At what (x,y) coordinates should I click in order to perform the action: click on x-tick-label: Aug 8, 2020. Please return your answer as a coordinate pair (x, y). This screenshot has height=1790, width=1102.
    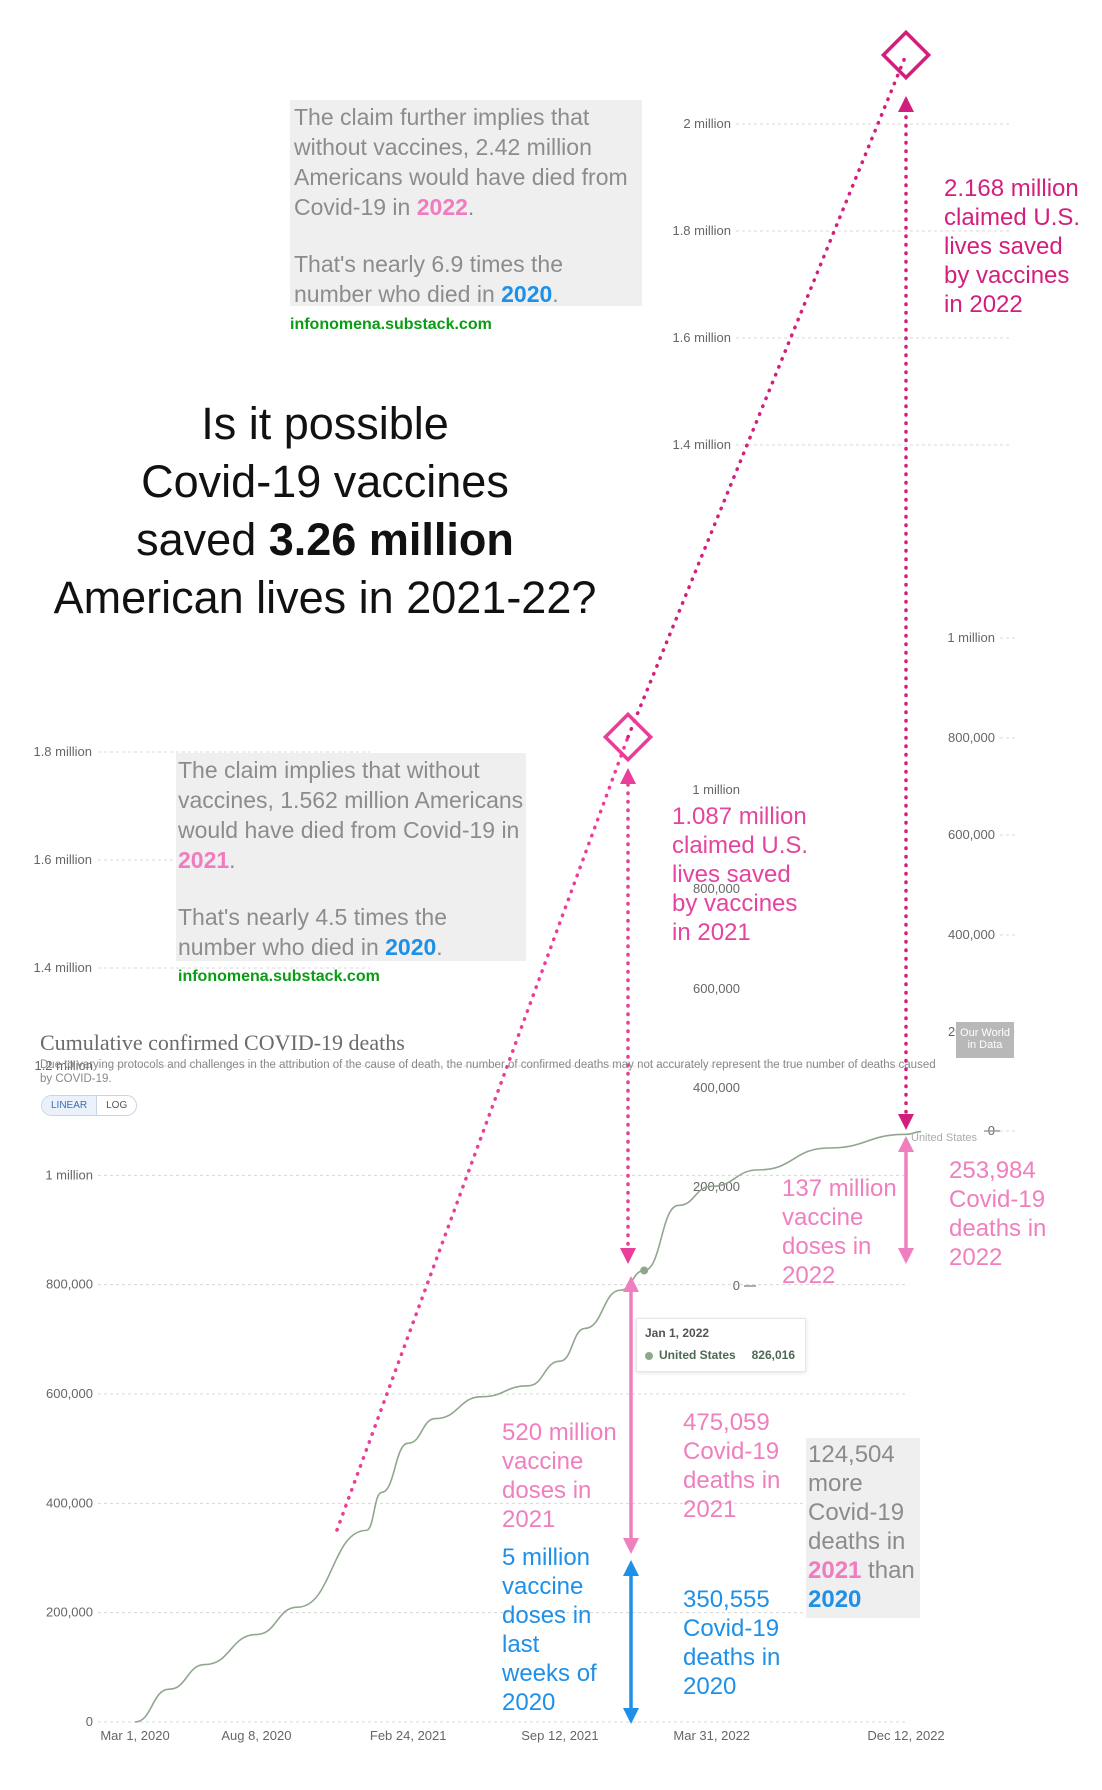
    Looking at the image, I should click on (256, 1735).